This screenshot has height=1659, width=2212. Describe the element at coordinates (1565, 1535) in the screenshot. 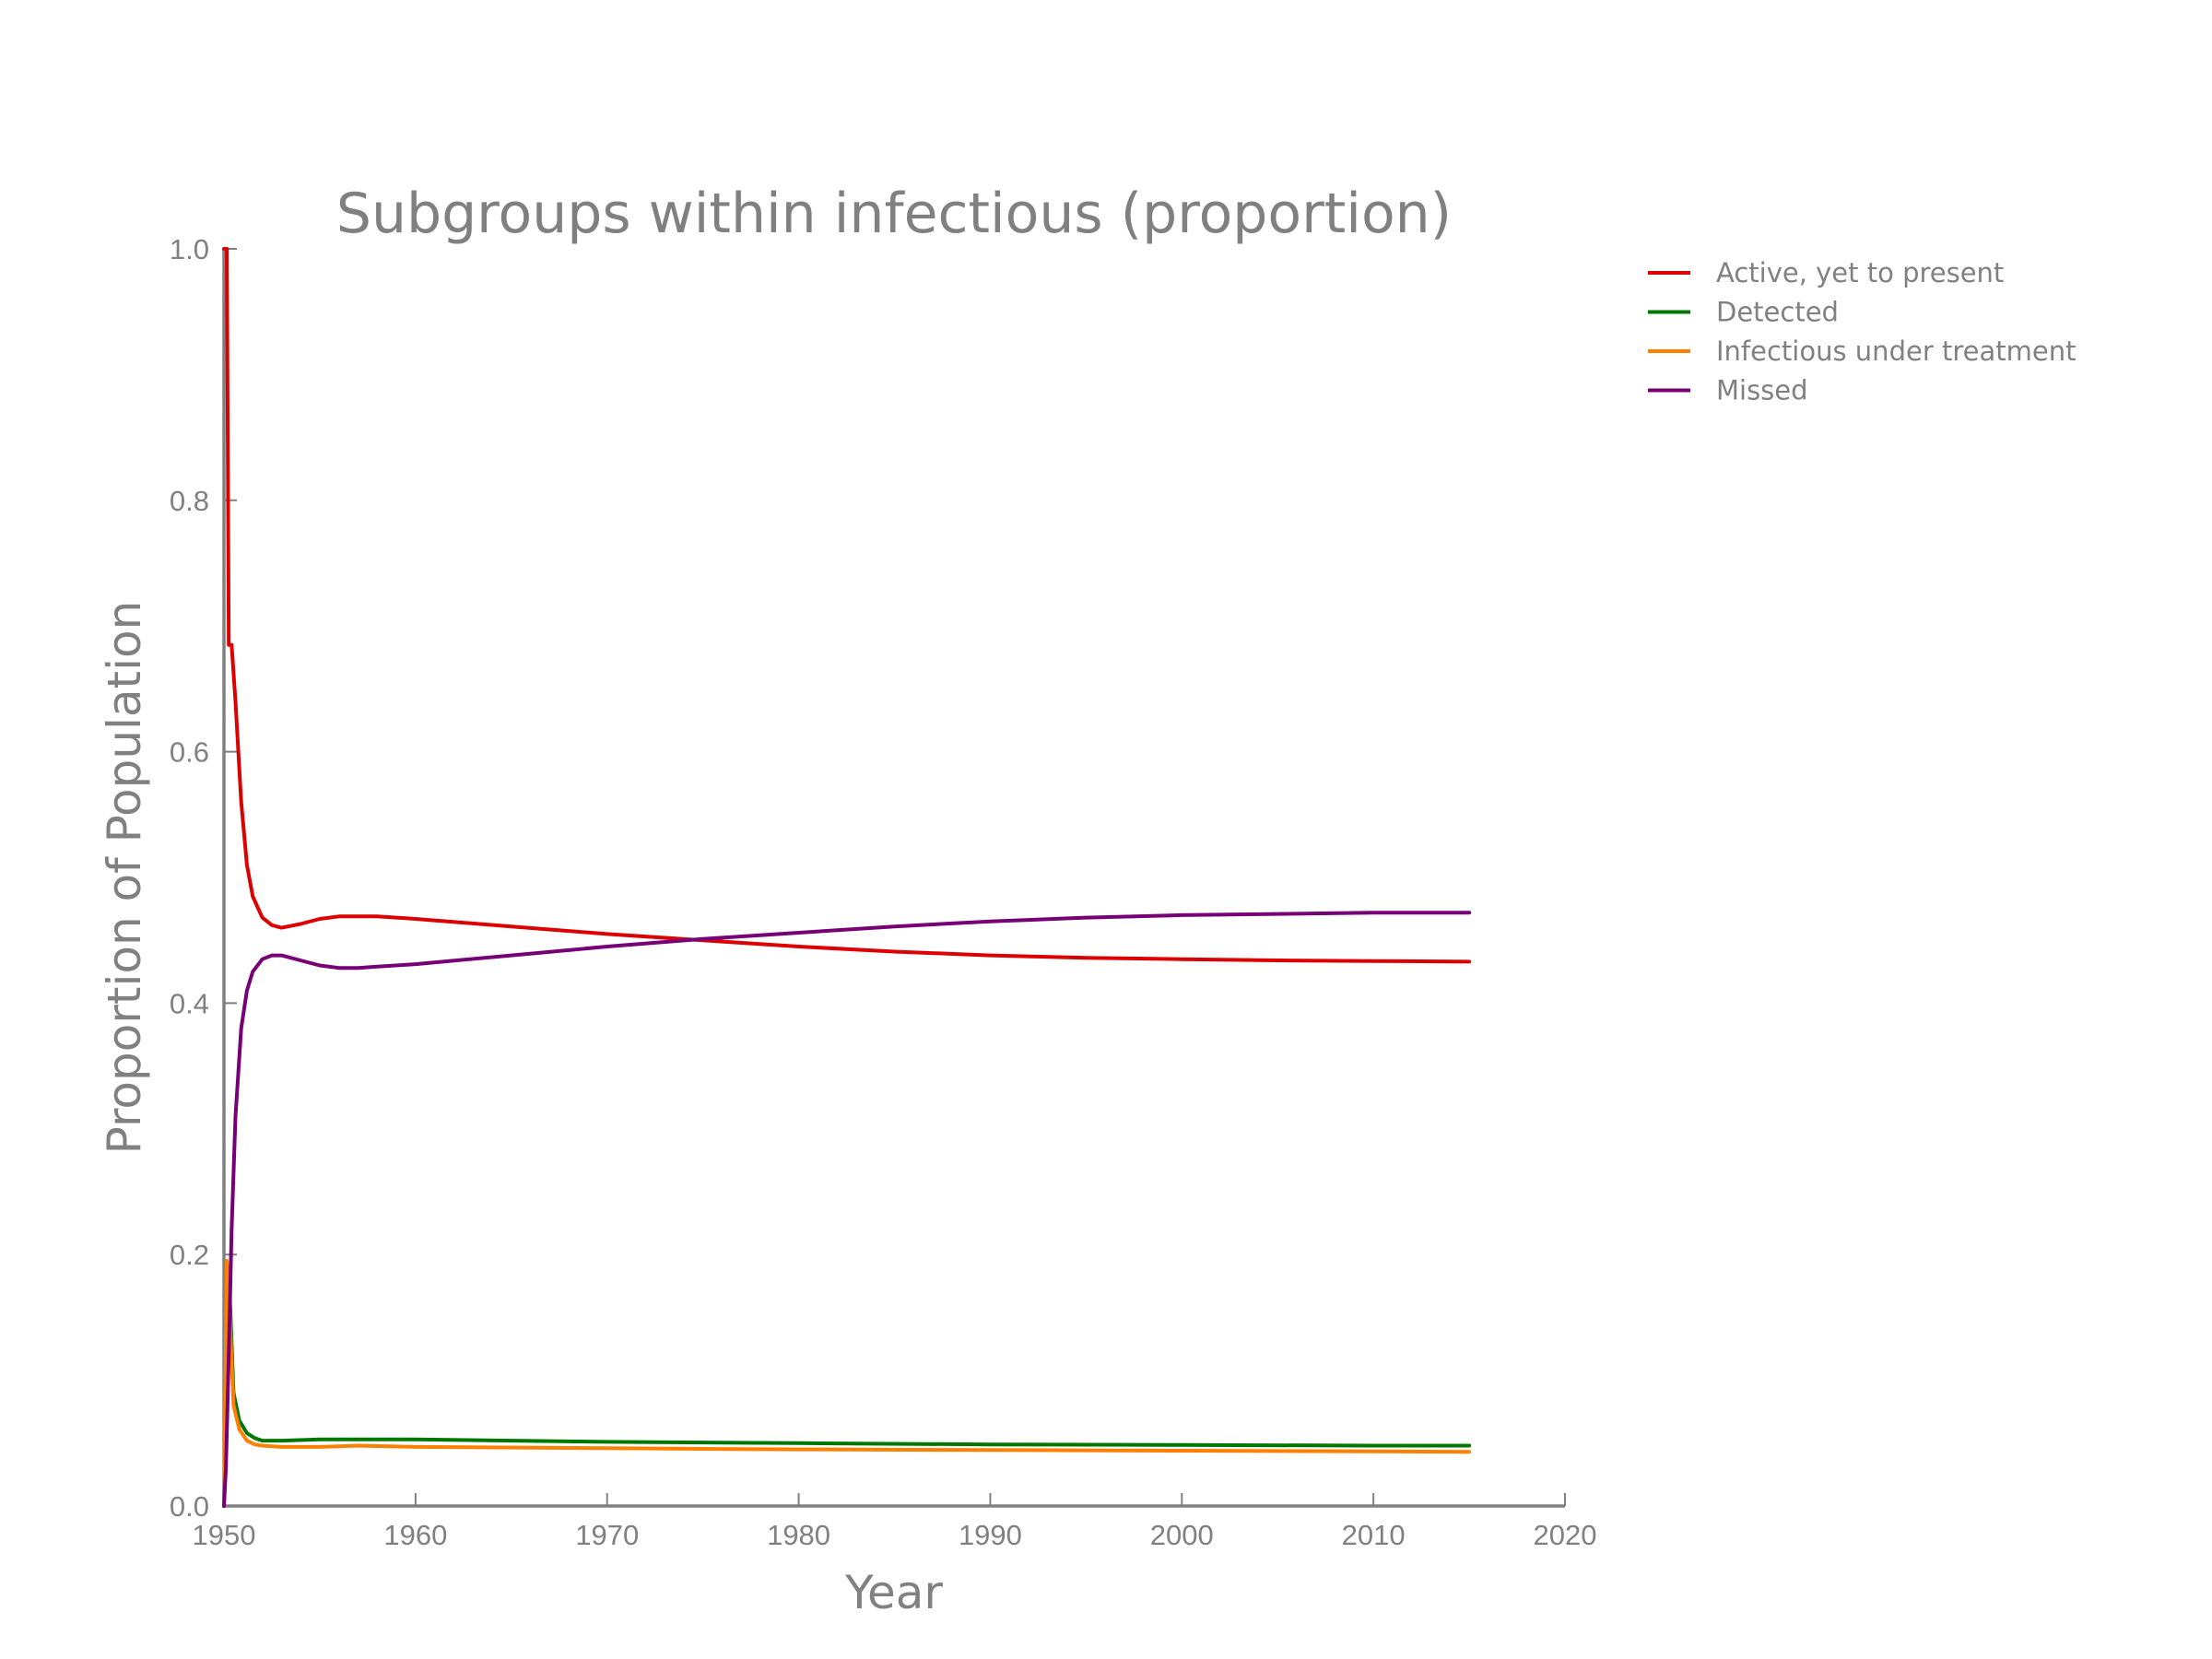

I see `x-tick-label: 2020` at that location.